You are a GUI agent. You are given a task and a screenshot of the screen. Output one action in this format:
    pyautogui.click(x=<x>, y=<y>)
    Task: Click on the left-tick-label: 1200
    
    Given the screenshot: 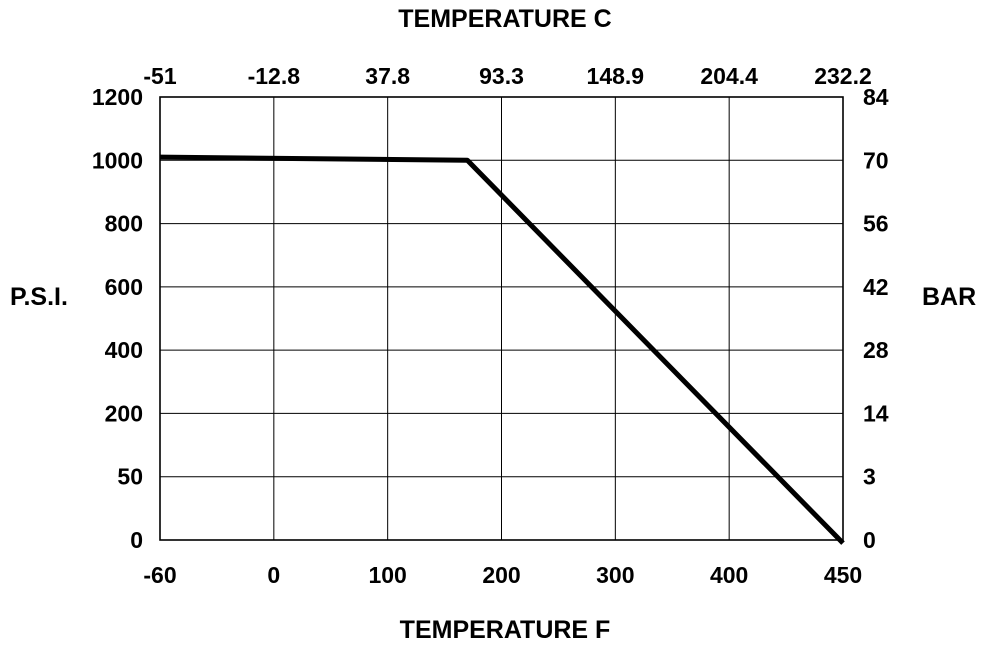 What is the action you would take?
    pyautogui.click(x=117, y=97)
    